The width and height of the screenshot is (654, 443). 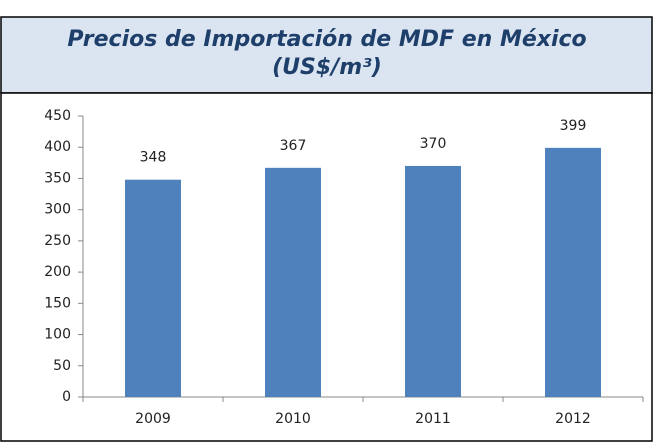 I want to click on data-label: 348, so click(x=153, y=158).